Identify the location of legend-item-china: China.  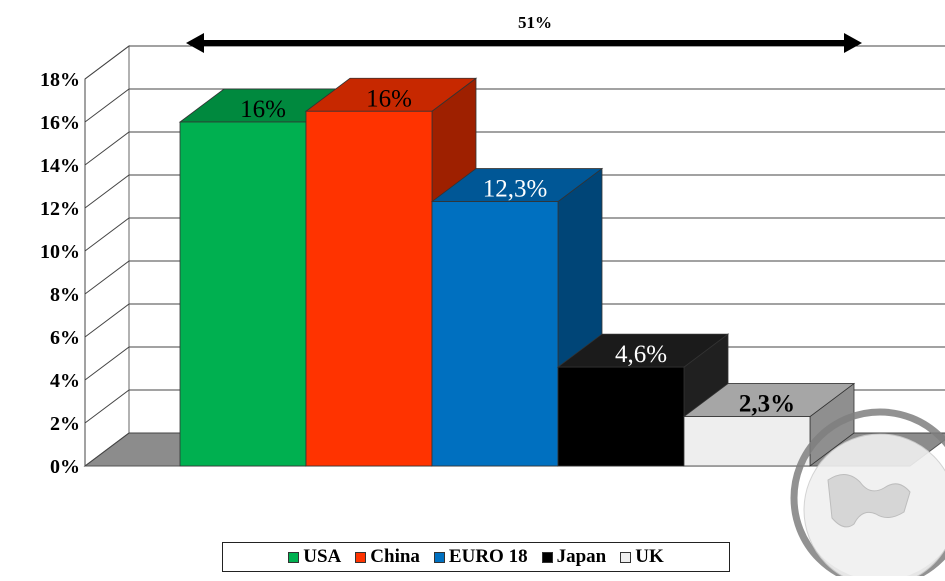
(387, 557).